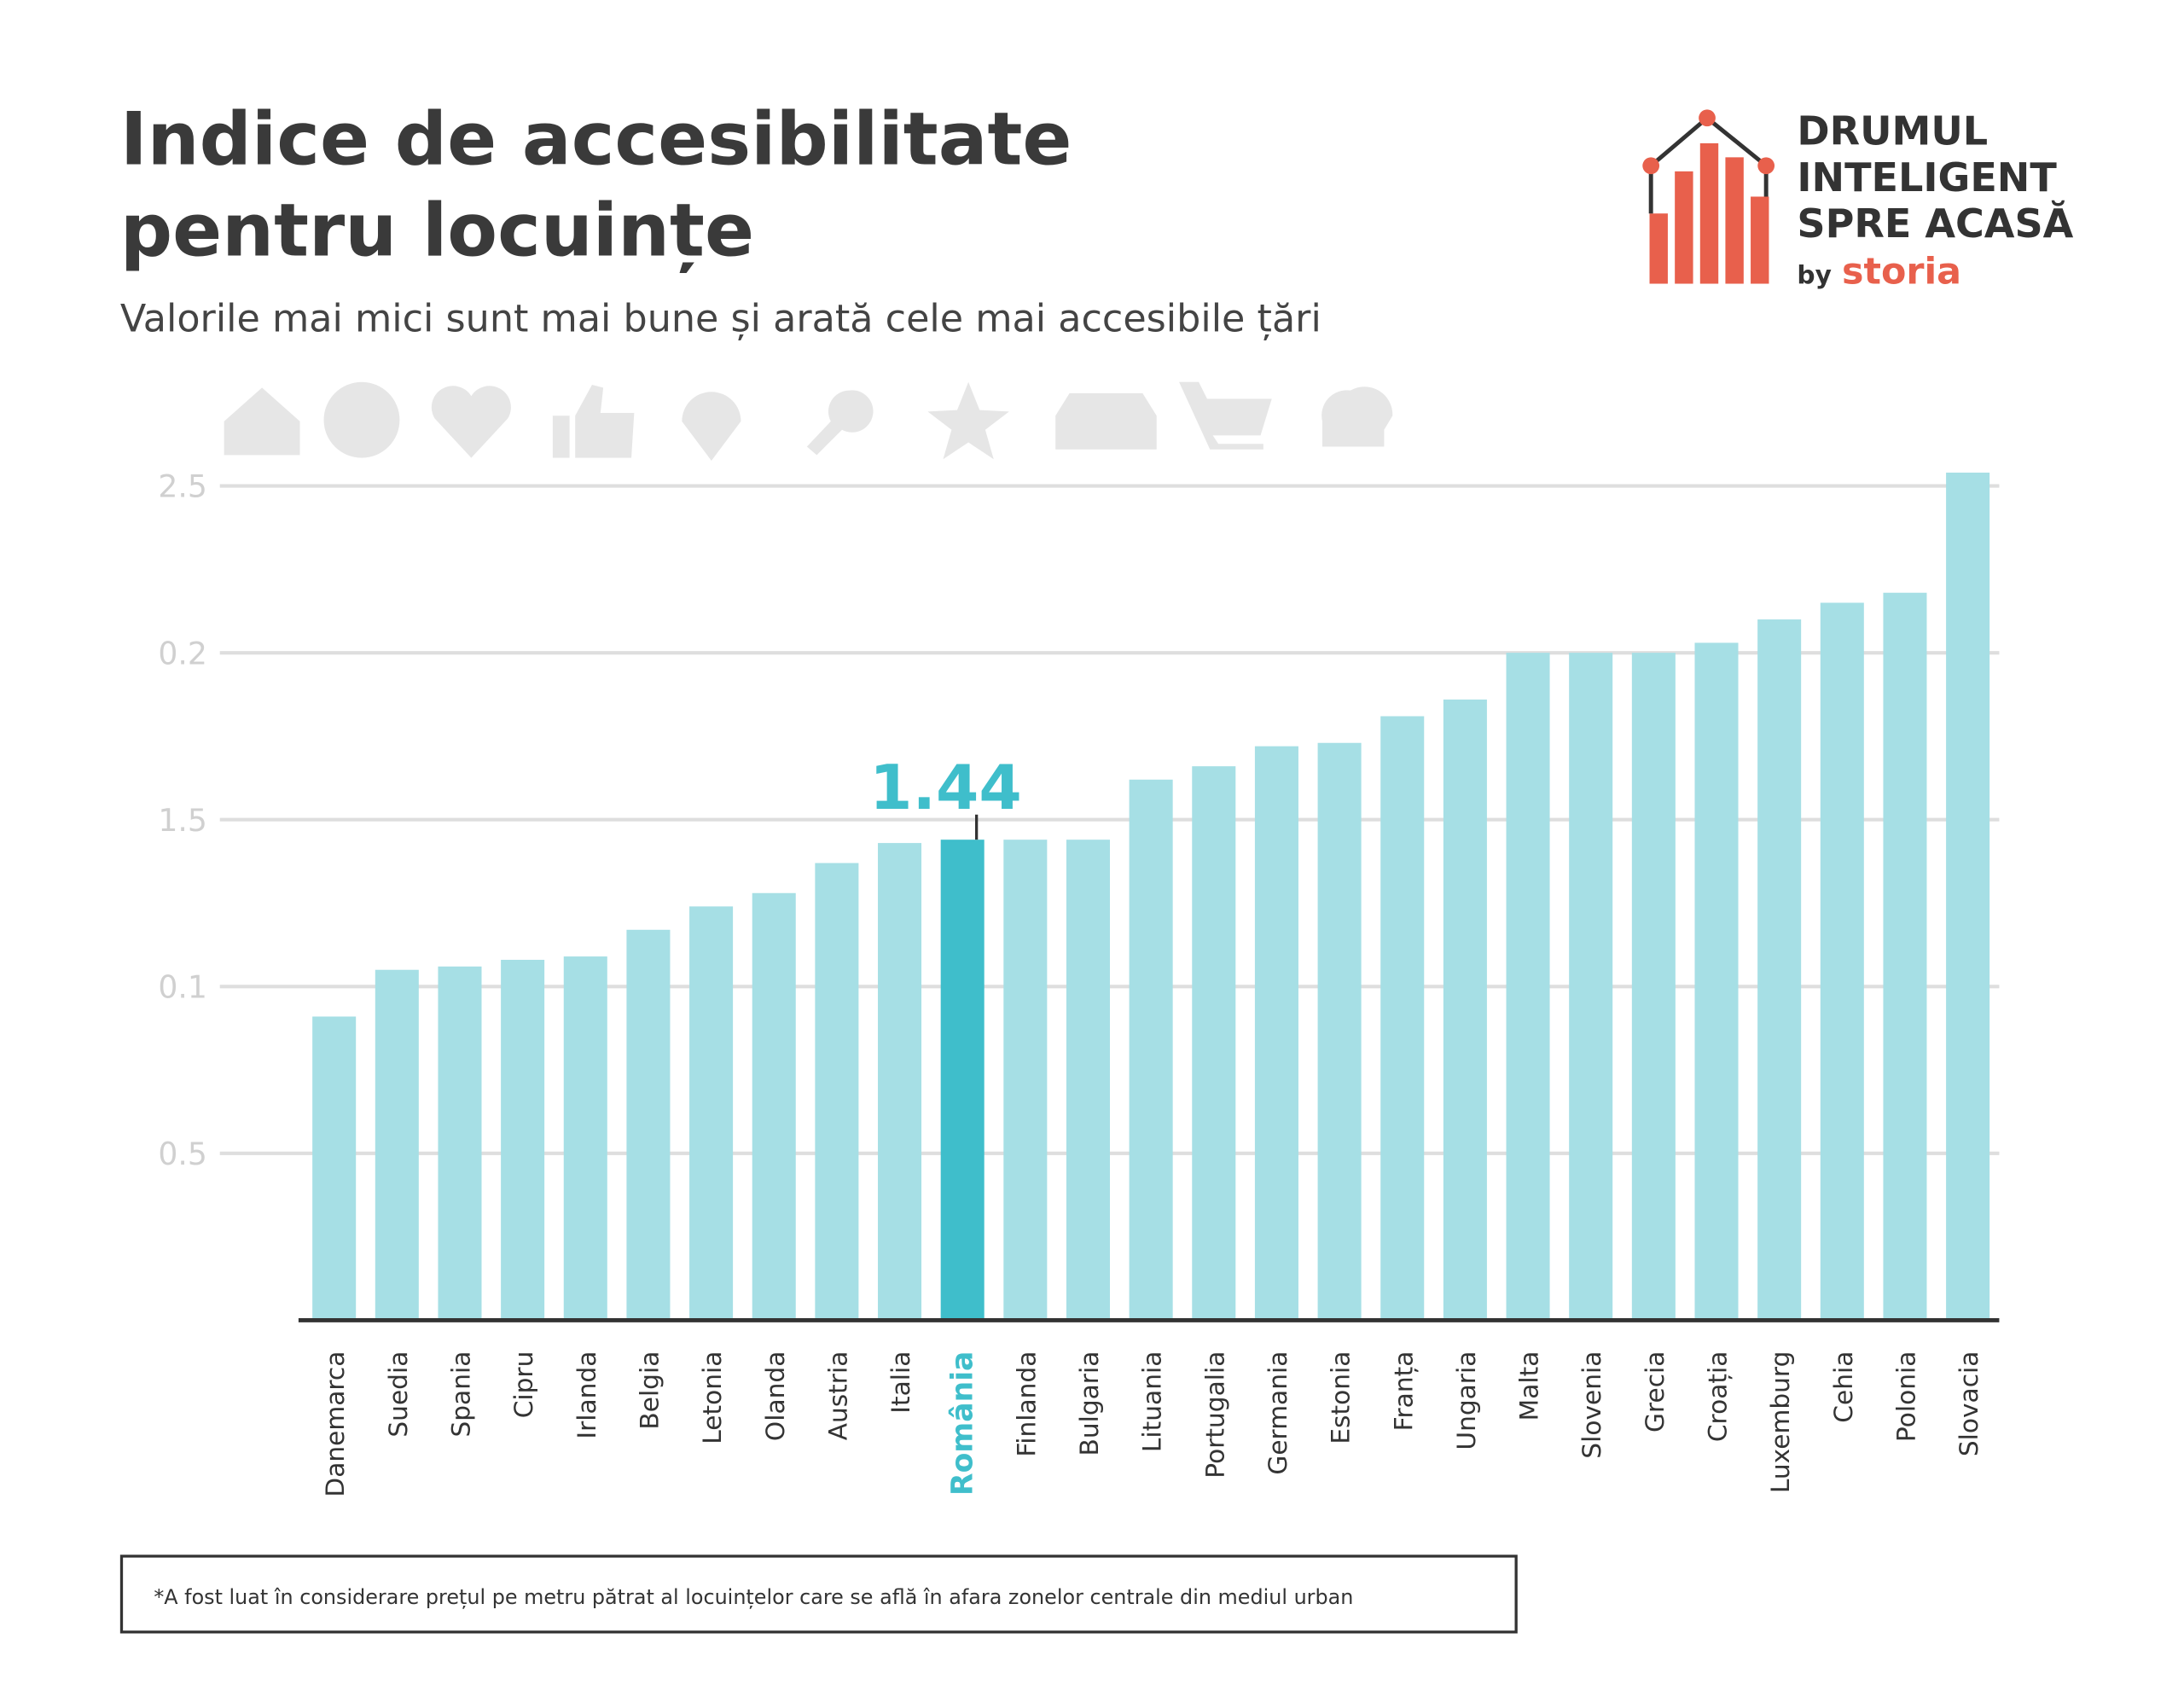 The width and height of the screenshot is (2184, 1691). I want to click on logo-text: DRUMUL, so click(1892, 131).